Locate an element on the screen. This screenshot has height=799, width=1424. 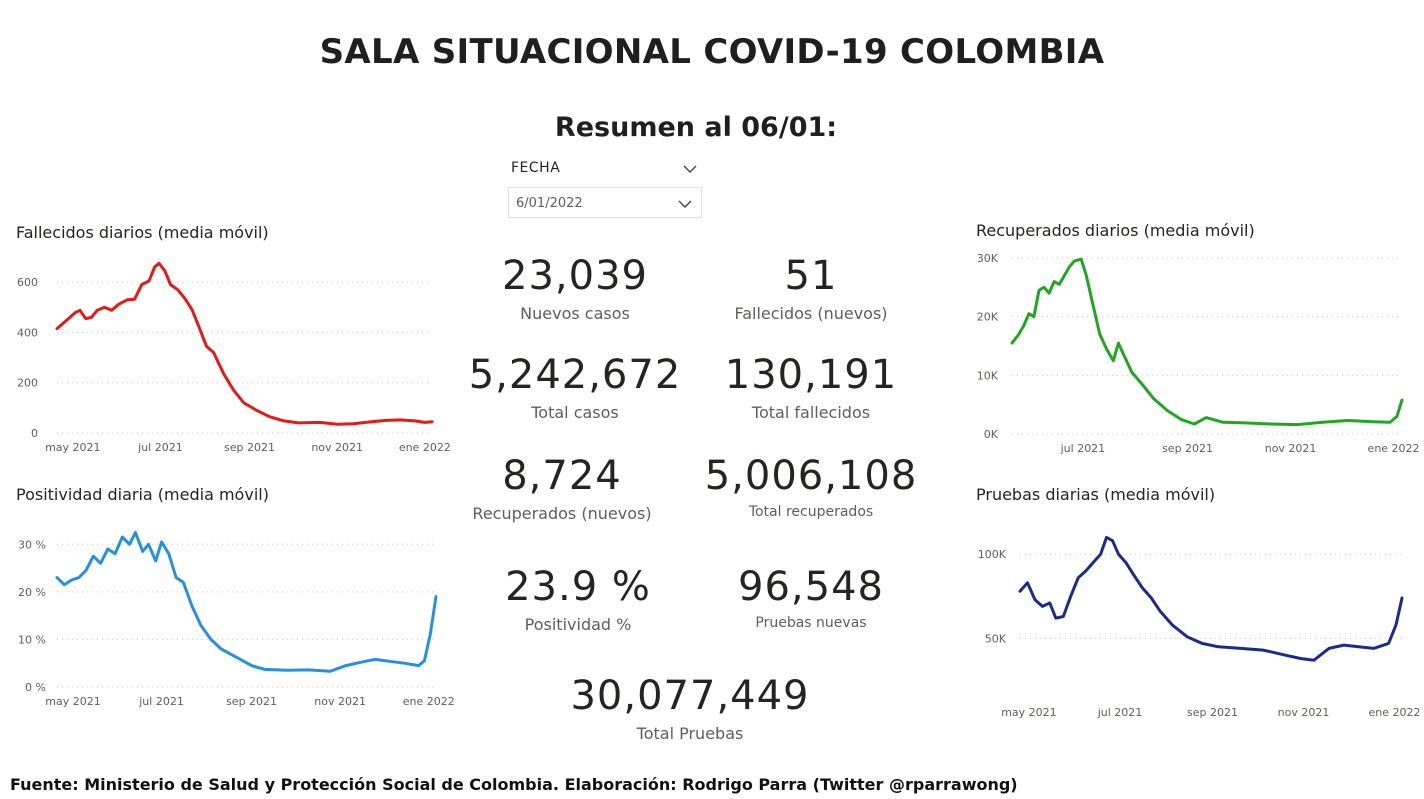
y-tick-label: 20K is located at coordinates (988, 317).